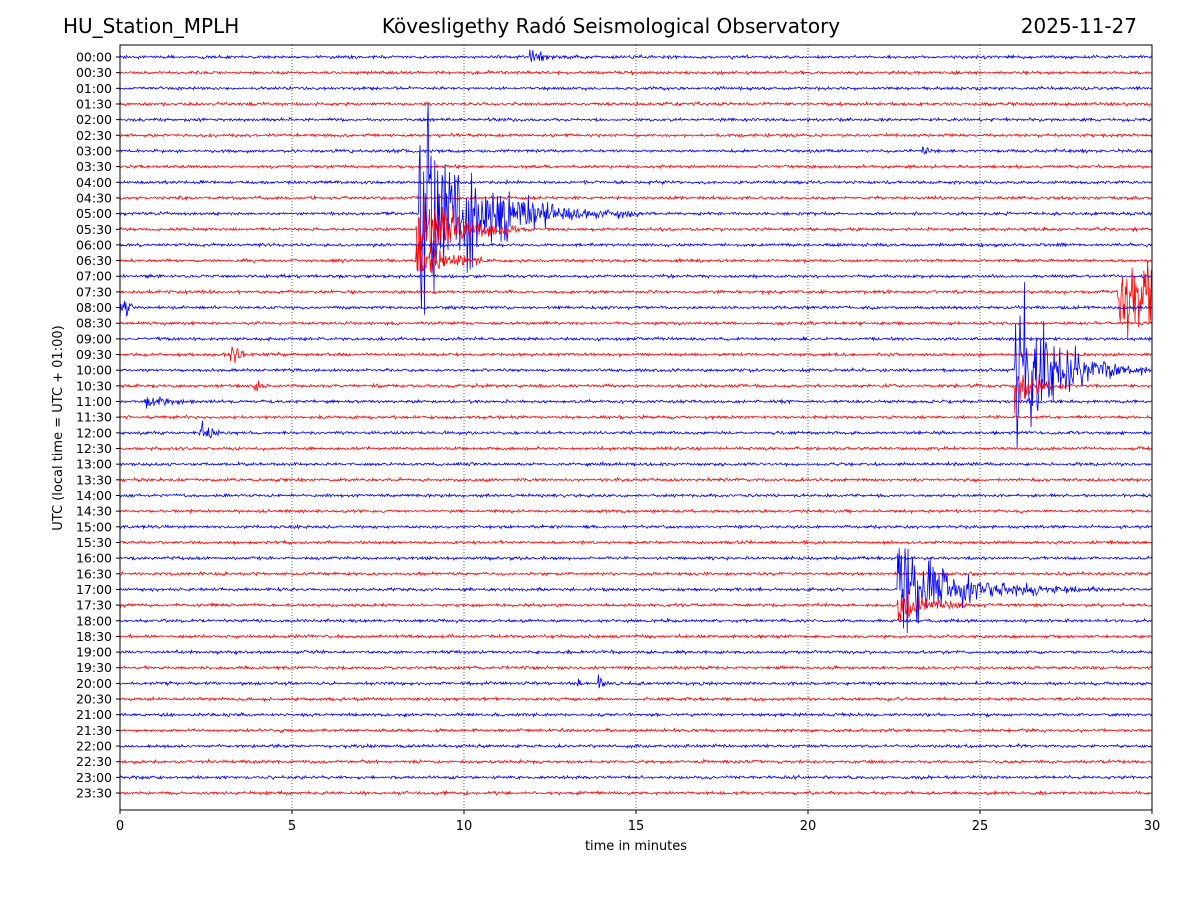  Describe the element at coordinates (151, 26) in the screenshot. I see `station-label: HU_Station_MPLH` at that location.